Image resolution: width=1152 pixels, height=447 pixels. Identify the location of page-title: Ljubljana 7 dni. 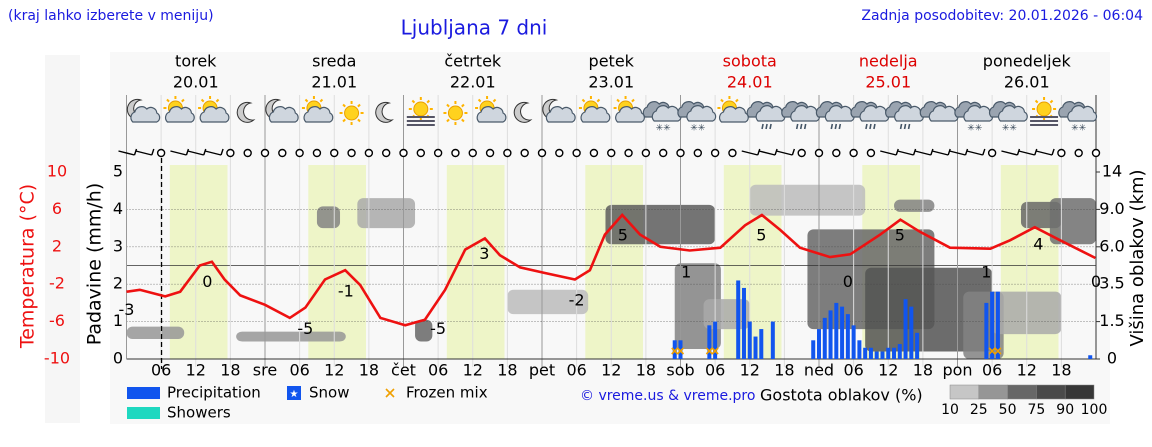
(474, 28).